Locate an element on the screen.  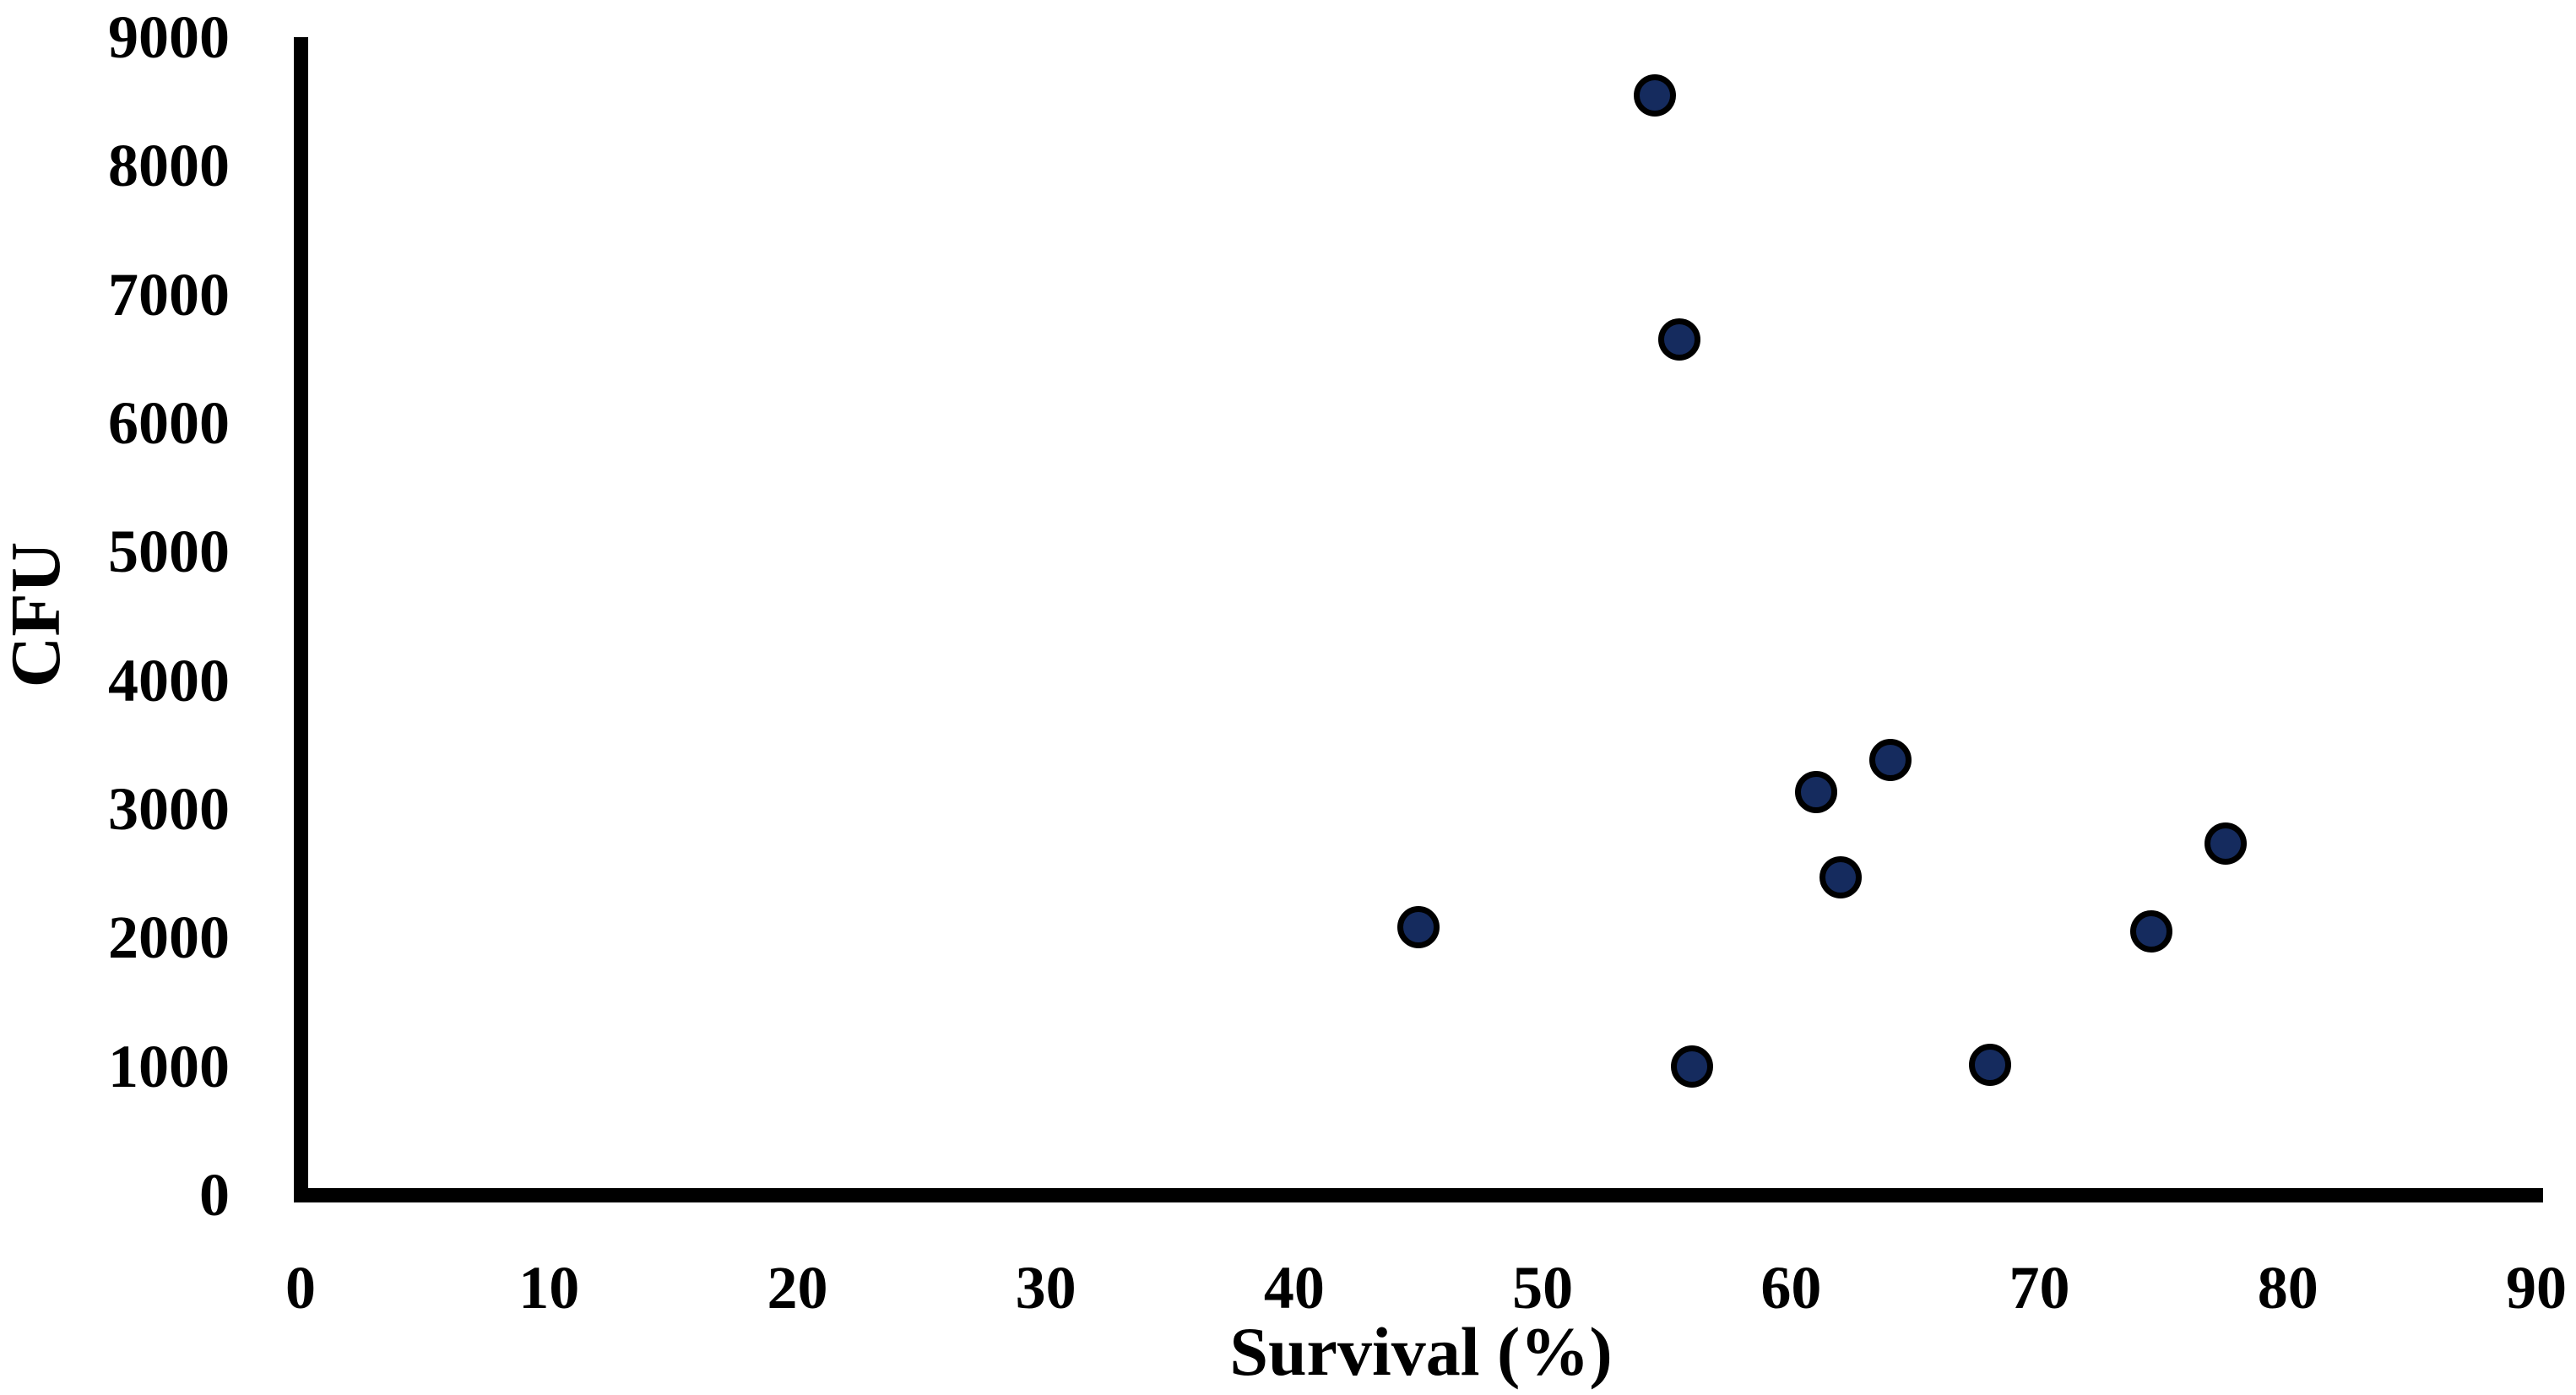
x-axis-line is located at coordinates (1419, 1195).